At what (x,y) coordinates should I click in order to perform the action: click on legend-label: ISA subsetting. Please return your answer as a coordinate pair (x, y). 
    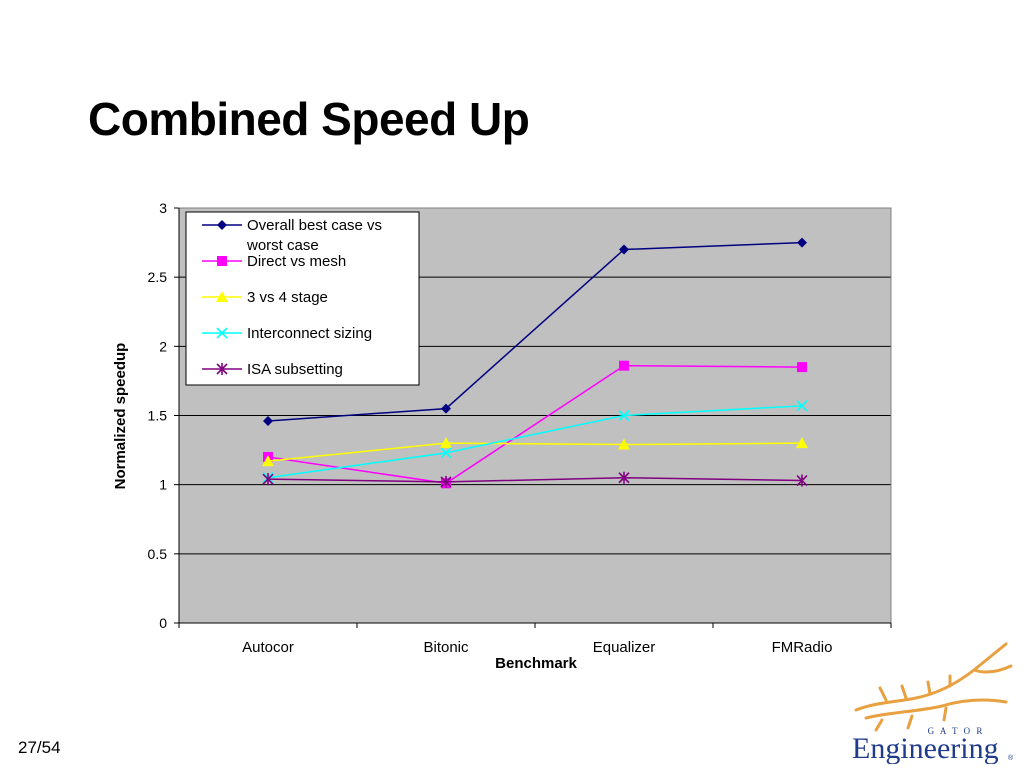
    Looking at the image, I should click on (295, 369).